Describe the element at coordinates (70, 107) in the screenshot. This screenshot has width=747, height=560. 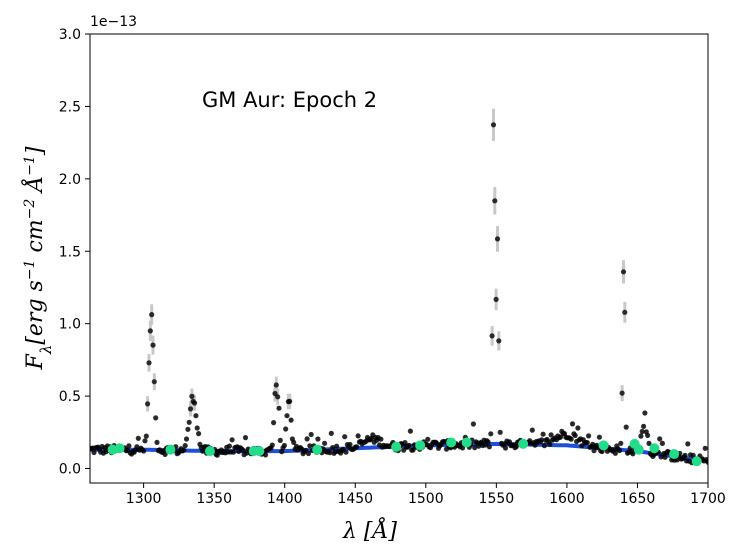
I see `y-tick-label: 2.5` at that location.